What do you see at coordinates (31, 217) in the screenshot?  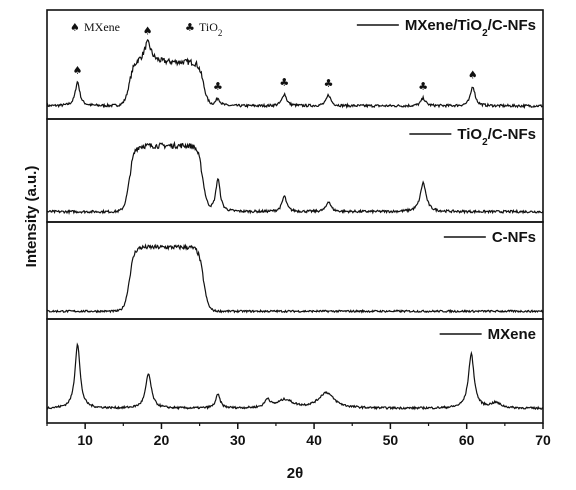 I see `y-axis-label: Intensity (a.u.)` at bounding box center [31, 217].